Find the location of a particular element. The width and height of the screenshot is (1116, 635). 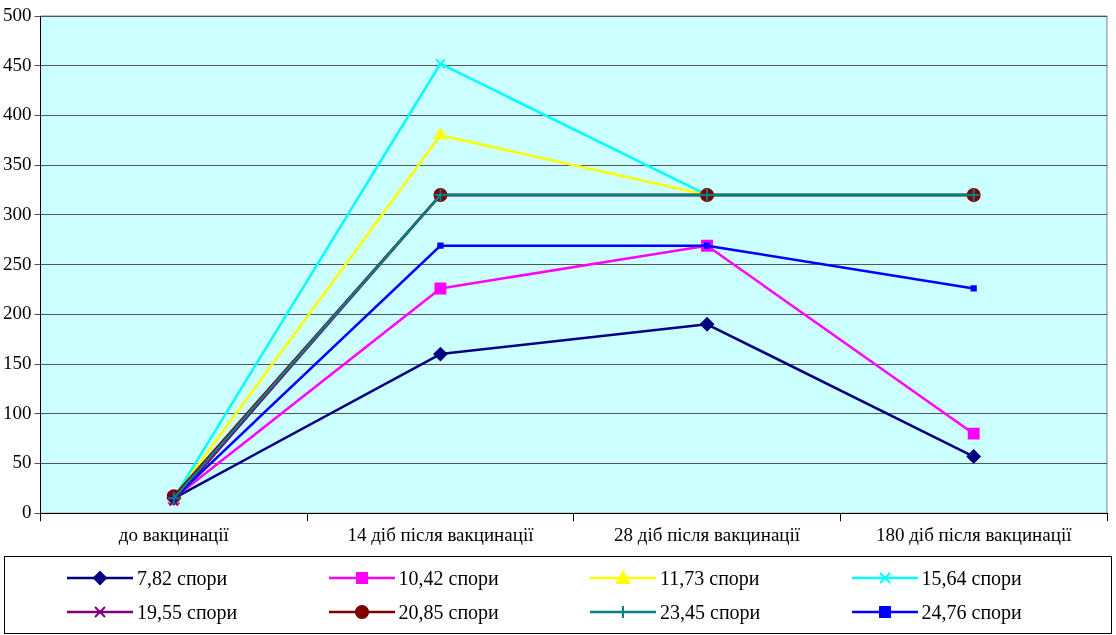

y-tick-label: 150 is located at coordinates (17, 363).